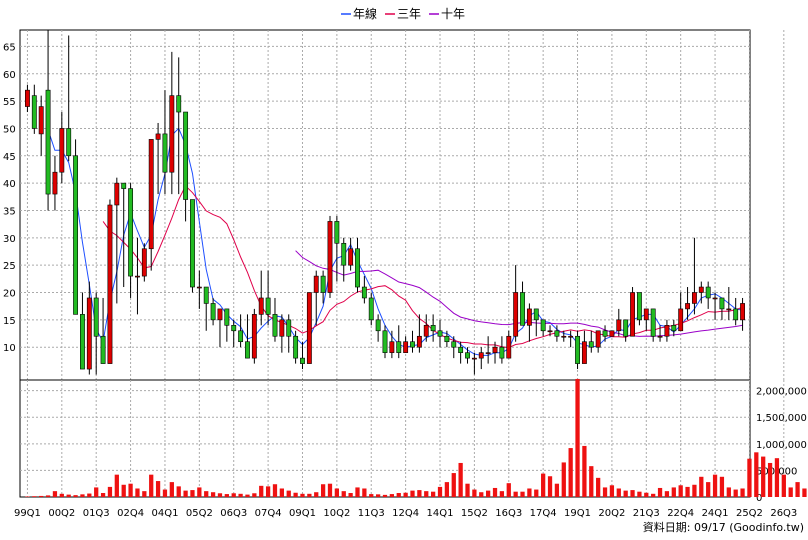 Image resolution: width=808 pixels, height=540 pixels. Describe the element at coordinates (781, 445) in the screenshot. I see `volume-tick-label: 1,000,000` at that location.